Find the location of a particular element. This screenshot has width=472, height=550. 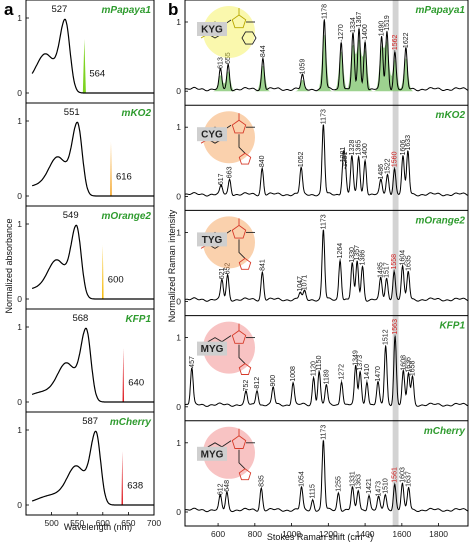

peak-label-1421: 1421 is located at coordinates (369, 486).